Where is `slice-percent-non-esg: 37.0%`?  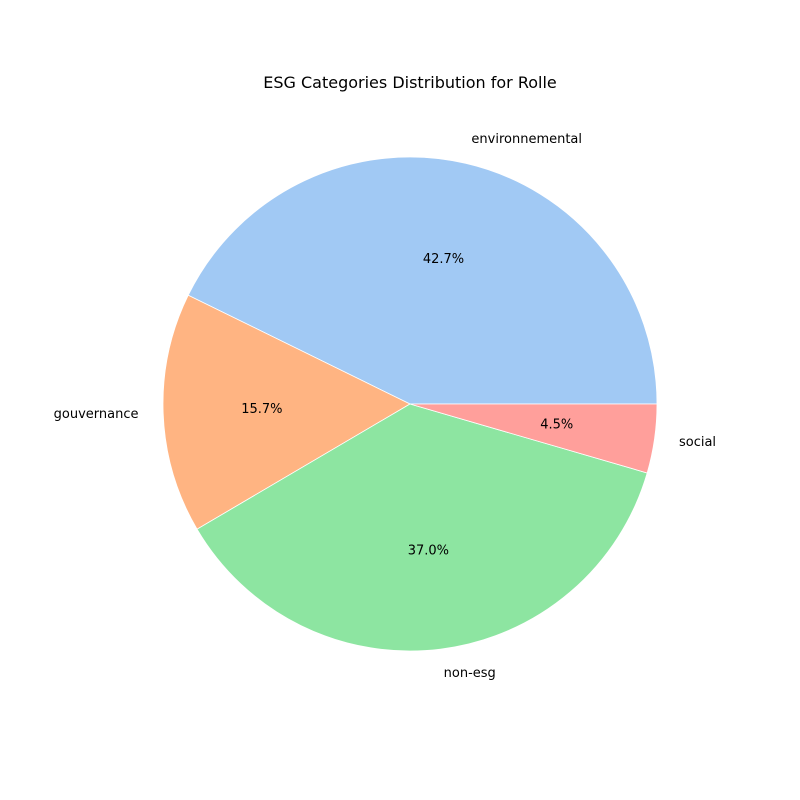
slice-percent-non-esg: 37.0% is located at coordinates (428, 551).